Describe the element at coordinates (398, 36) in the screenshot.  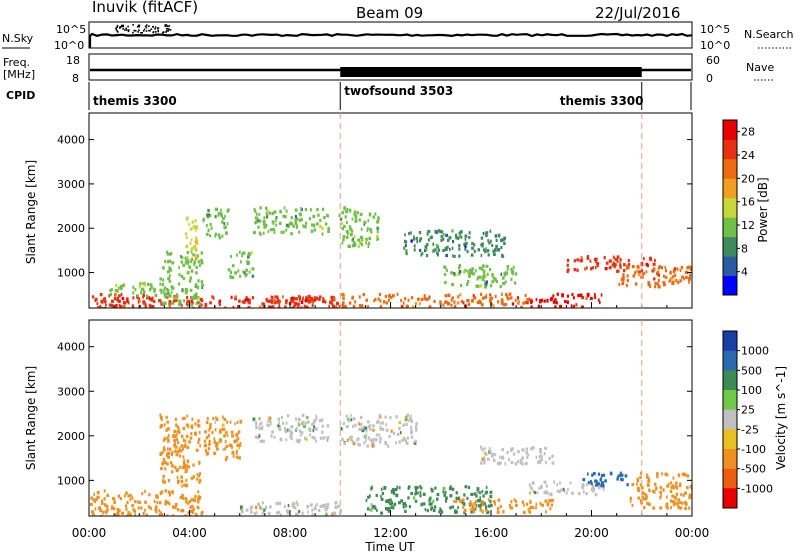
I see `nsky-panel: N.Sky 10^5 10^0 10^5 10^0 N.Search` at that location.